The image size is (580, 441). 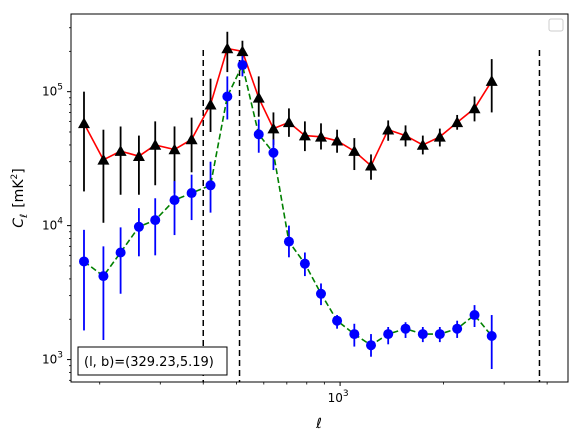 I want to click on x-tick-label-0: 103, so click(x=338, y=397).